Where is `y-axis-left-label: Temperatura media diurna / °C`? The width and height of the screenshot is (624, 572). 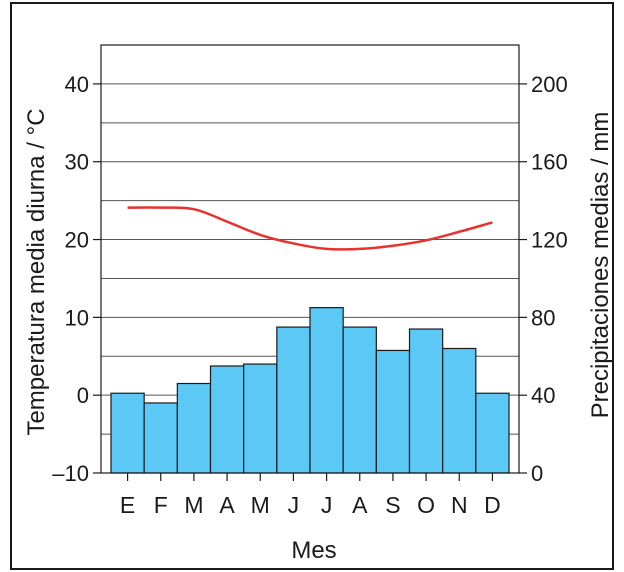 y-axis-left-label: Temperatura media diurna / °C is located at coordinates (36, 271).